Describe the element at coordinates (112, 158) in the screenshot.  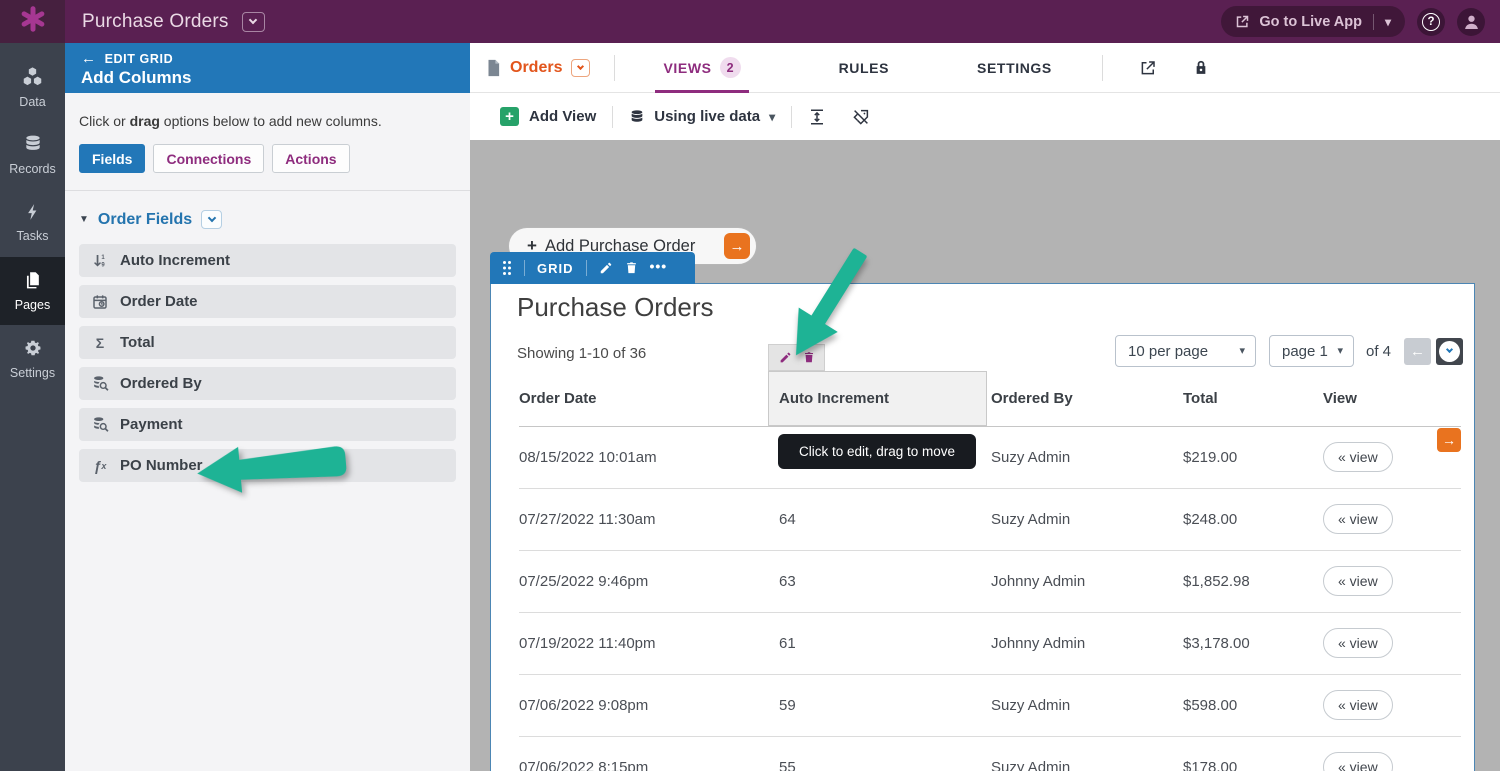
I see `fields-button: Fields` at that location.